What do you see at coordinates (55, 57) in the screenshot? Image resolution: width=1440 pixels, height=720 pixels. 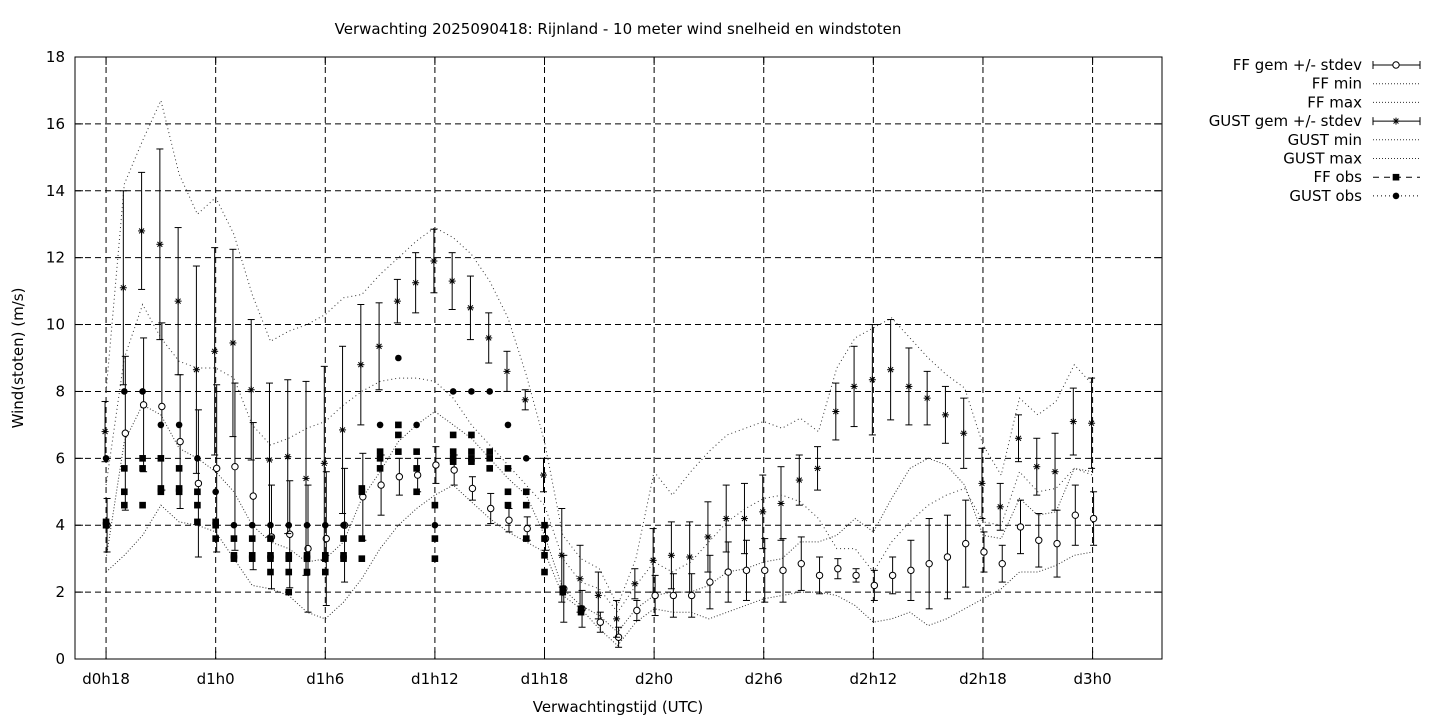 I see `y-tick-label: 18` at bounding box center [55, 57].